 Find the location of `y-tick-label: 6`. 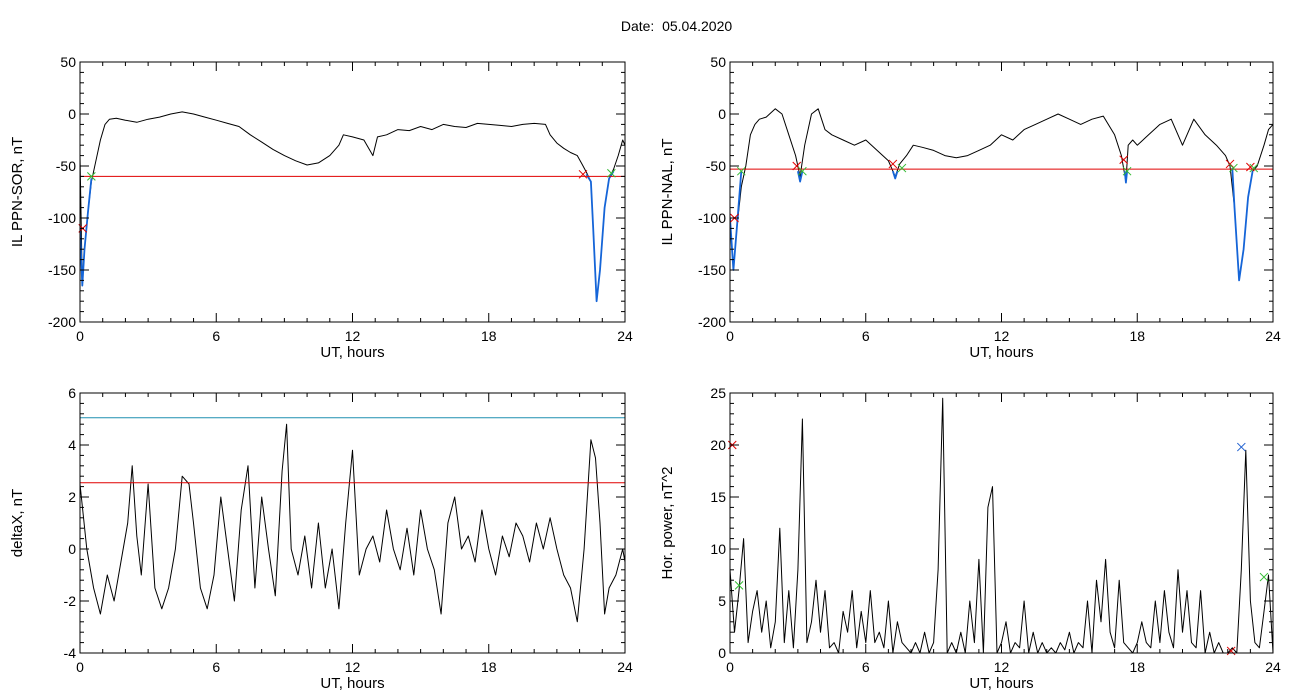

y-tick-label: 6 is located at coordinates (72, 393).